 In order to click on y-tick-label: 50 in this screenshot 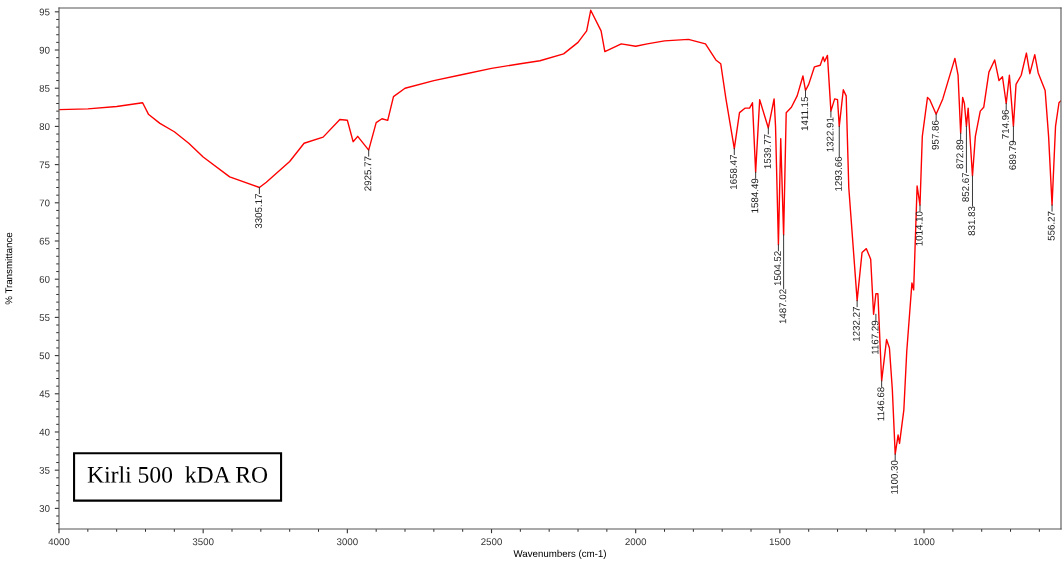, I will do `click(44, 356)`.